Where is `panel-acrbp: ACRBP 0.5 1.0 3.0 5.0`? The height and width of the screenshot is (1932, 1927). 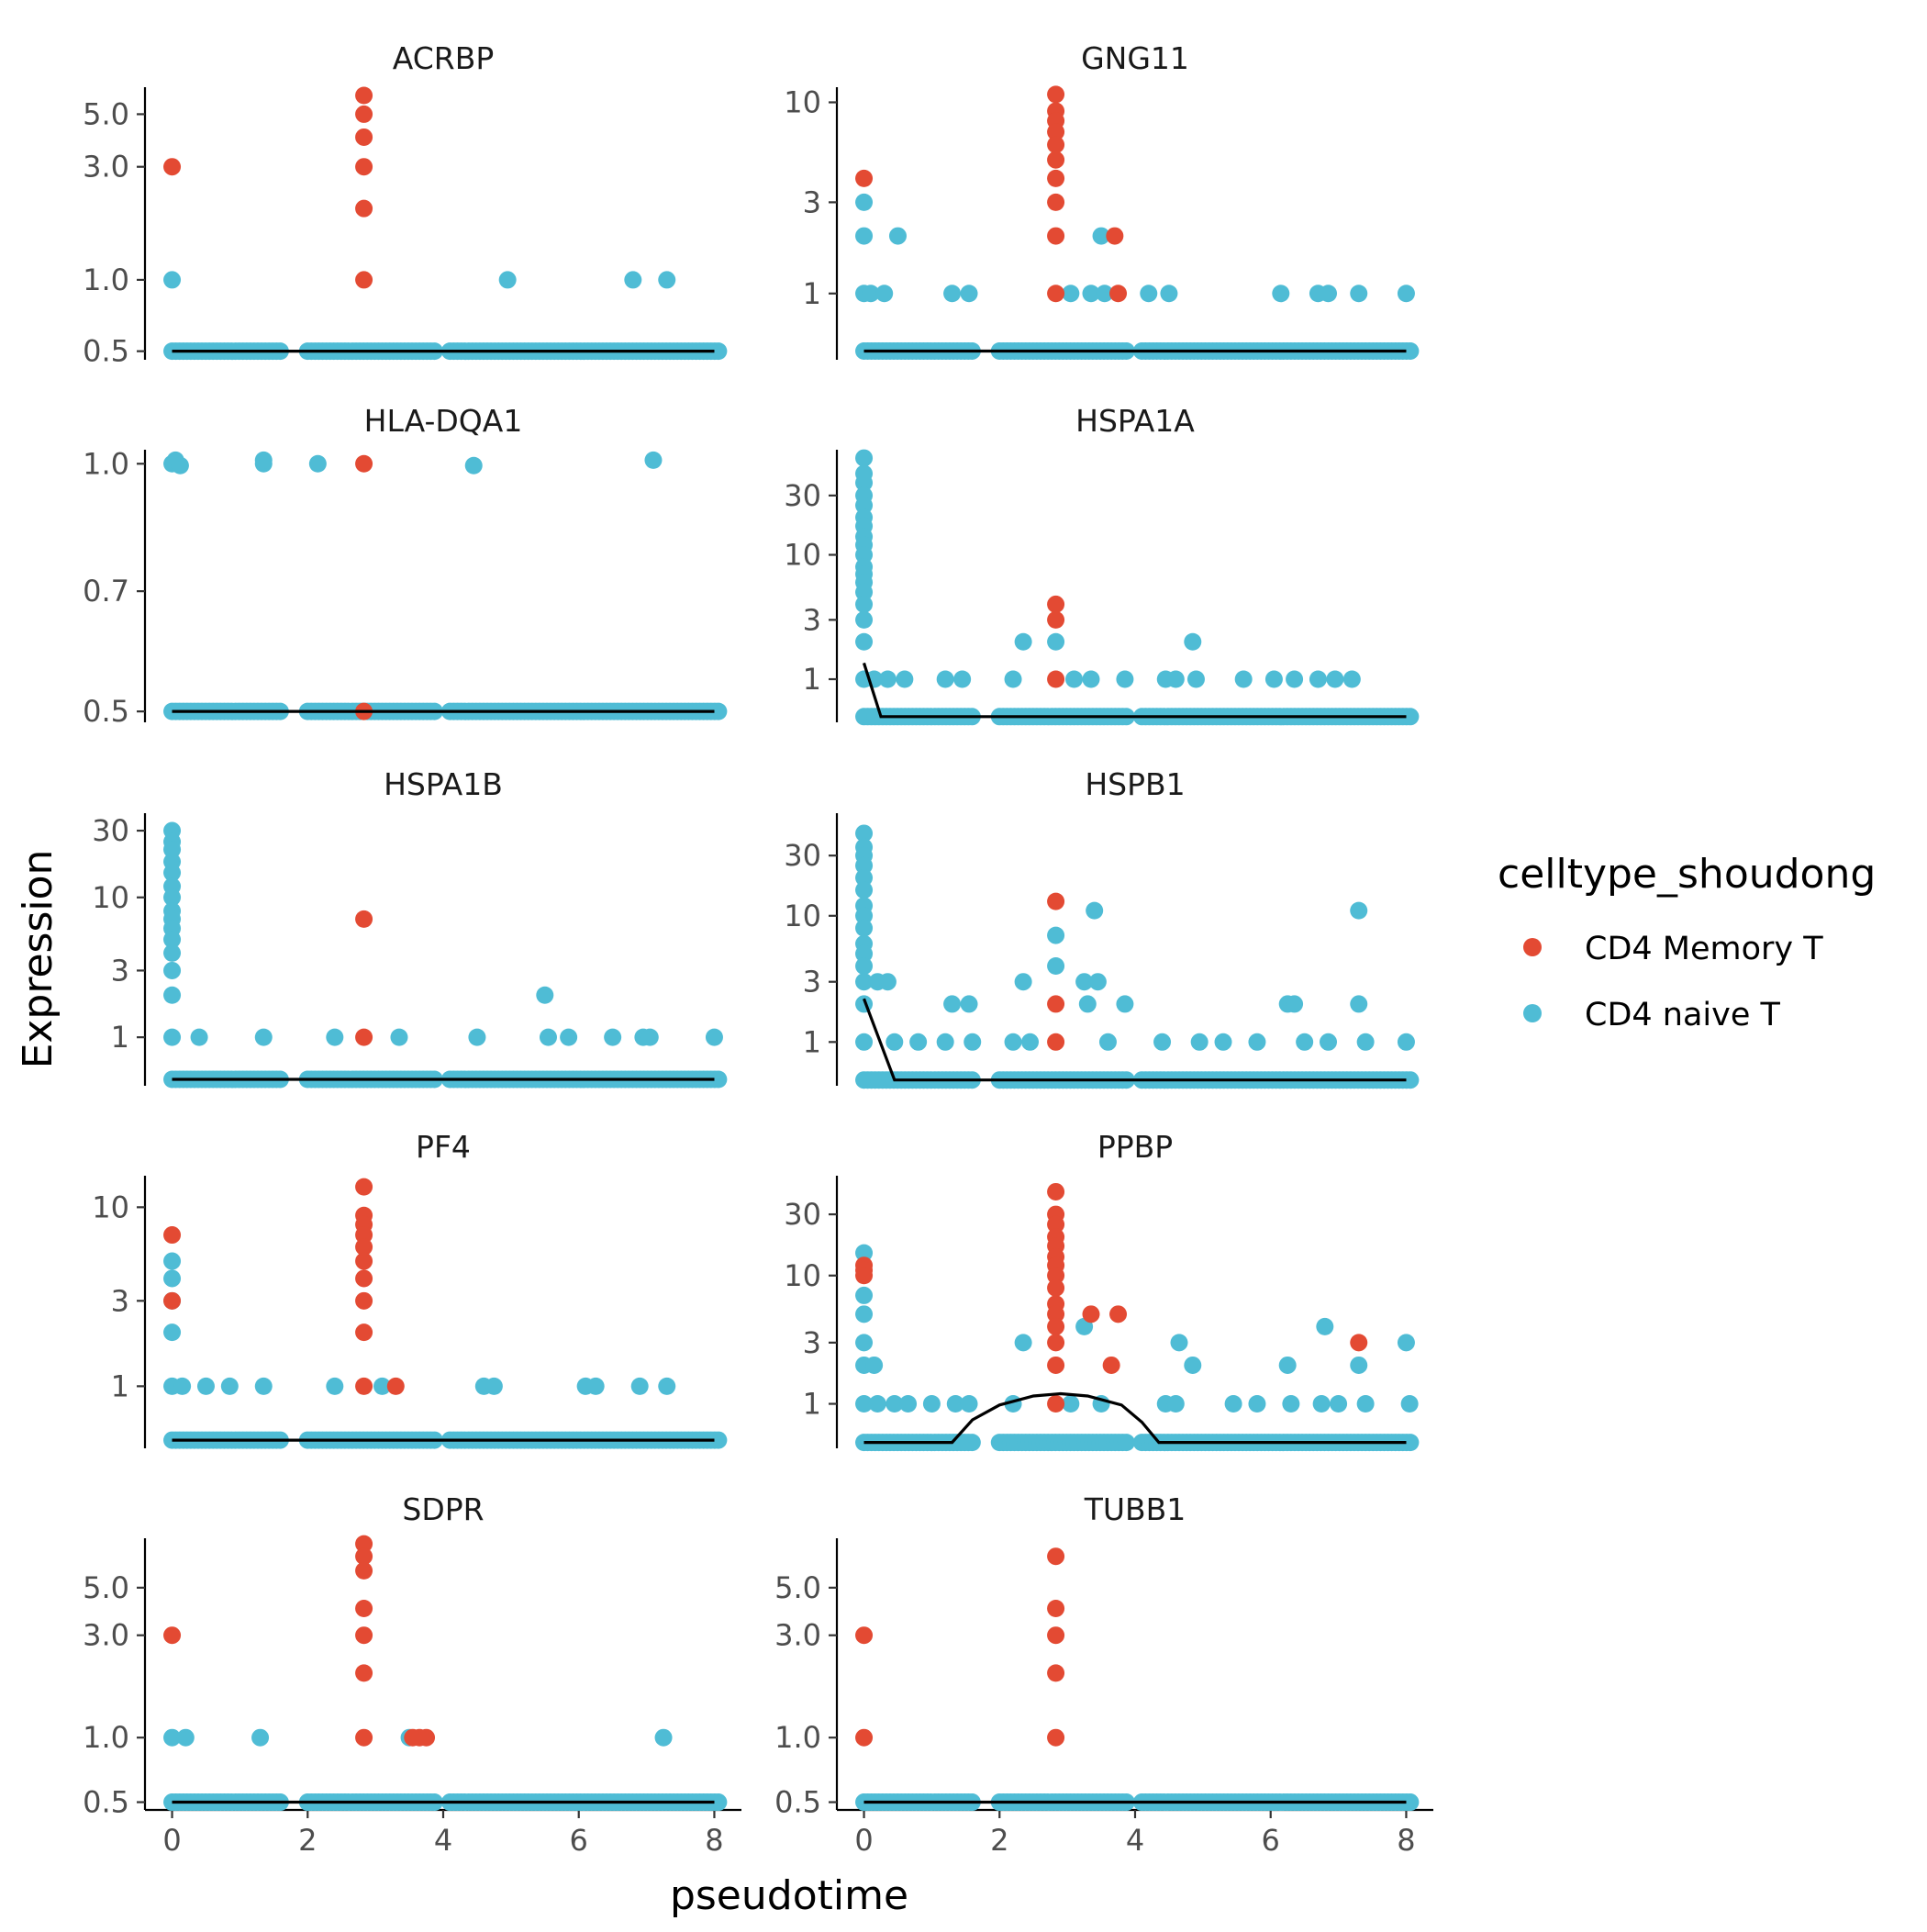 panel-acrbp: ACRBP 0.5 1.0 3.0 5.0 is located at coordinates (405, 204).